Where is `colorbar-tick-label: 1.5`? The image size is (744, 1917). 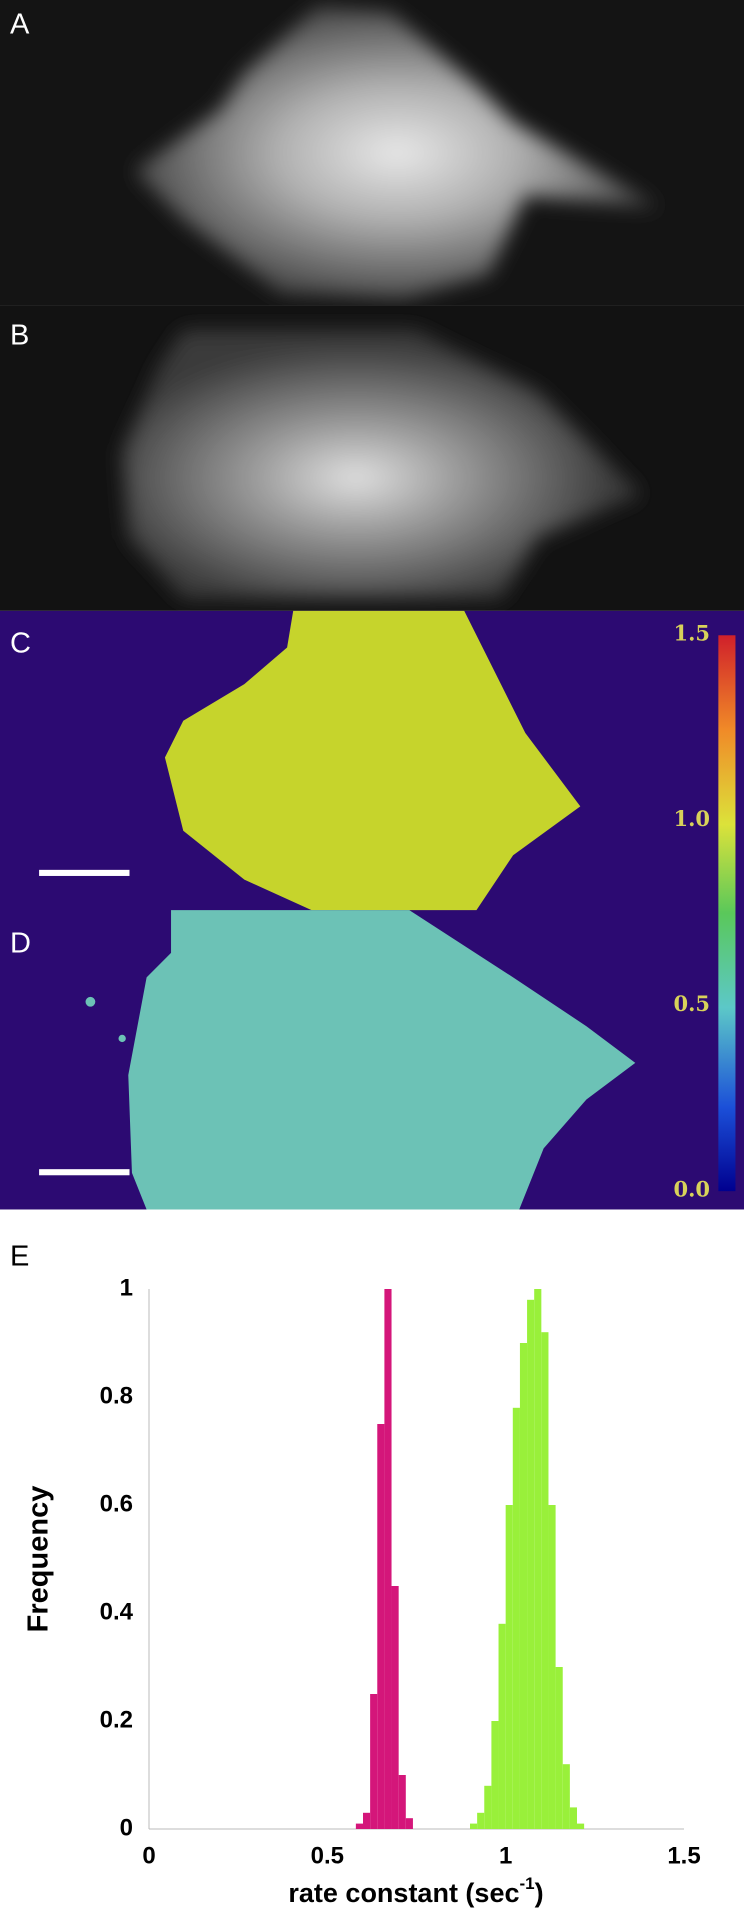 colorbar-tick-label: 1.5 is located at coordinates (691, 633).